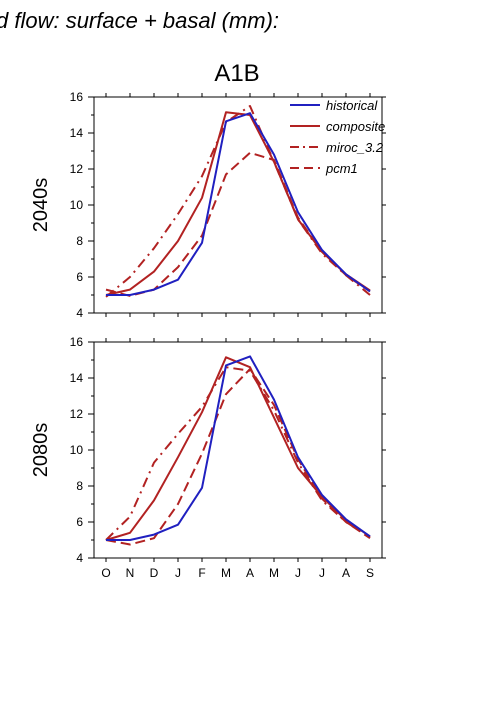  I want to click on x-tick-label: F, so click(201, 573).